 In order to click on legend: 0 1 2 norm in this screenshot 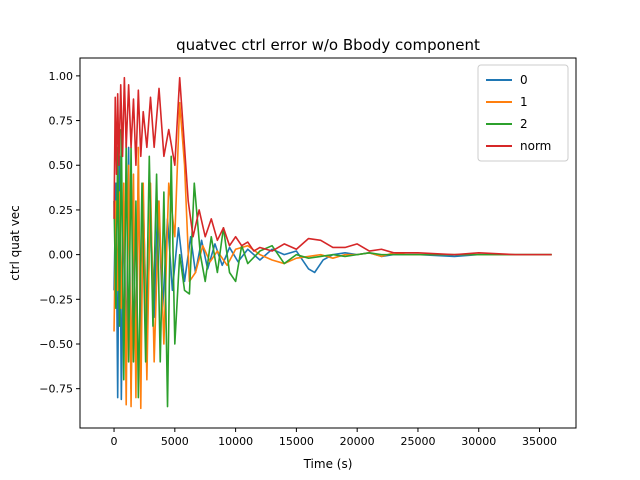, I will do `click(523, 113)`.